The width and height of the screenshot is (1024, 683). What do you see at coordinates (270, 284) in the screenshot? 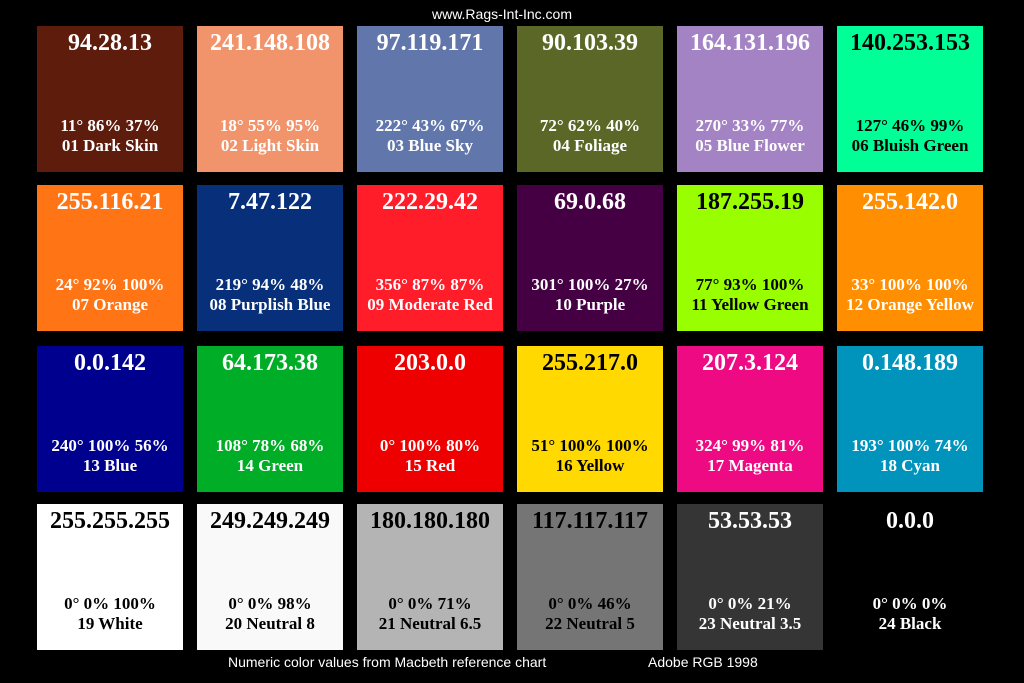
I see `swatch-hsv-value: 219° 94% 48%` at bounding box center [270, 284].